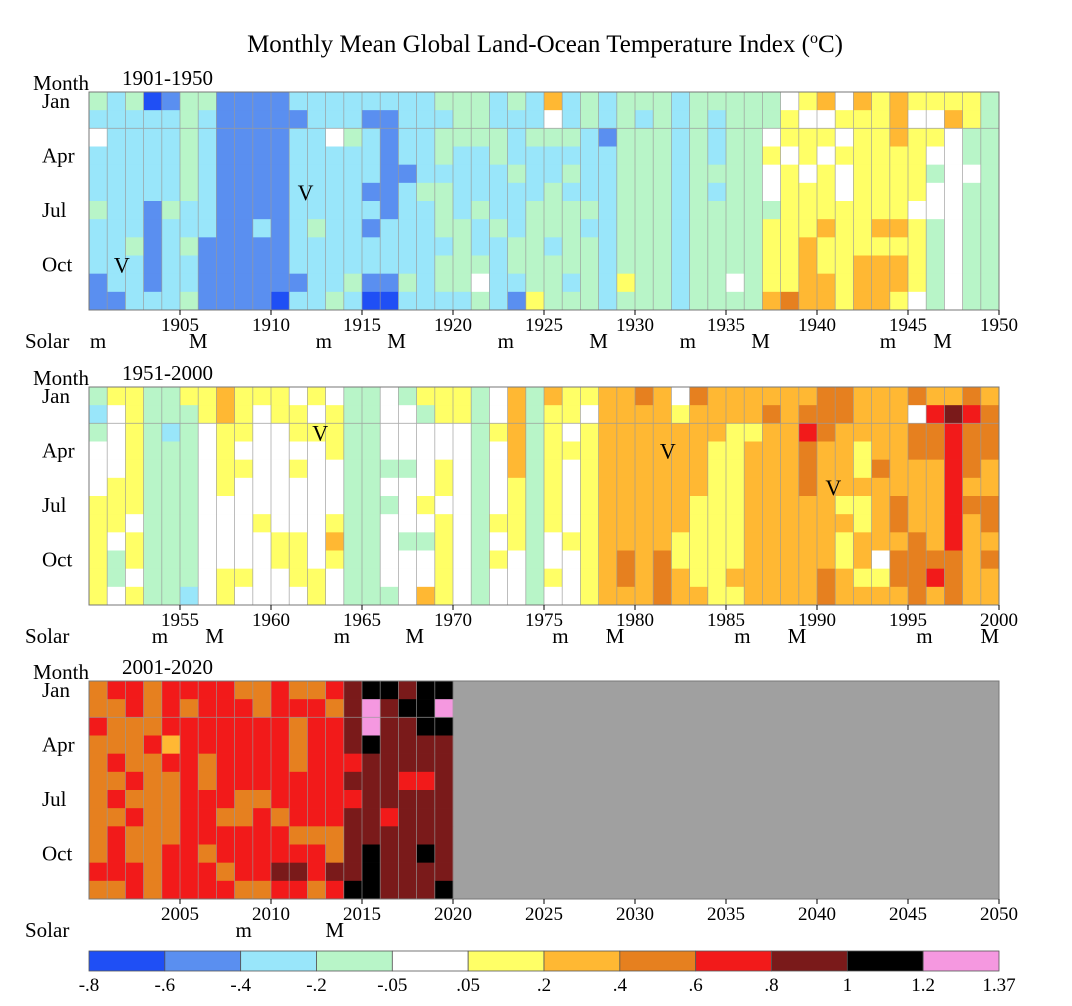  Describe the element at coordinates (47, 930) in the screenshot. I see `solar-label: Solar` at that location.